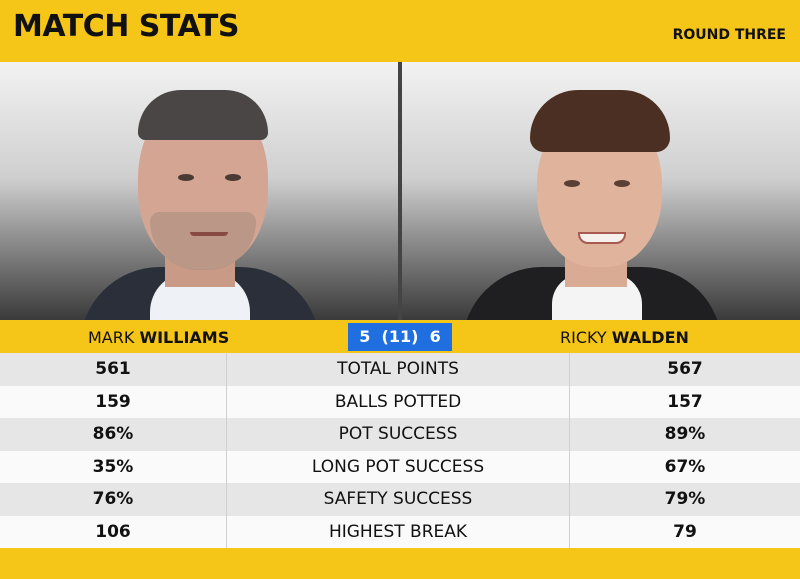  What do you see at coordinates (113, 369) in the screenshot?
I see `stat-left-value: 561` at bounding box center [113, 369].